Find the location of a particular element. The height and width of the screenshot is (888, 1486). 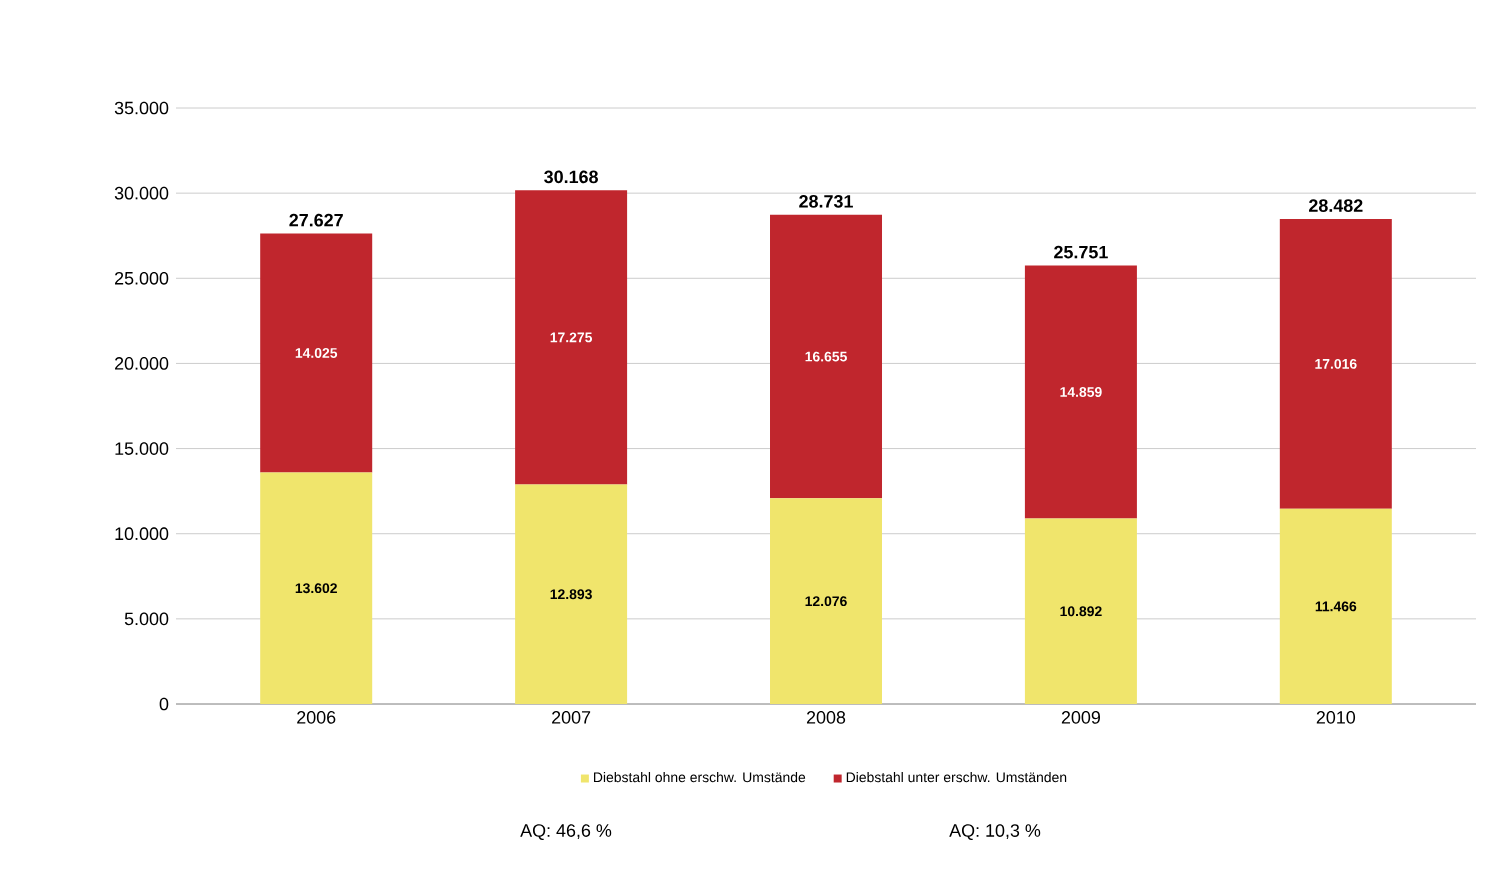

x-tick-label: 2006 is located at coordinates (316, 717).